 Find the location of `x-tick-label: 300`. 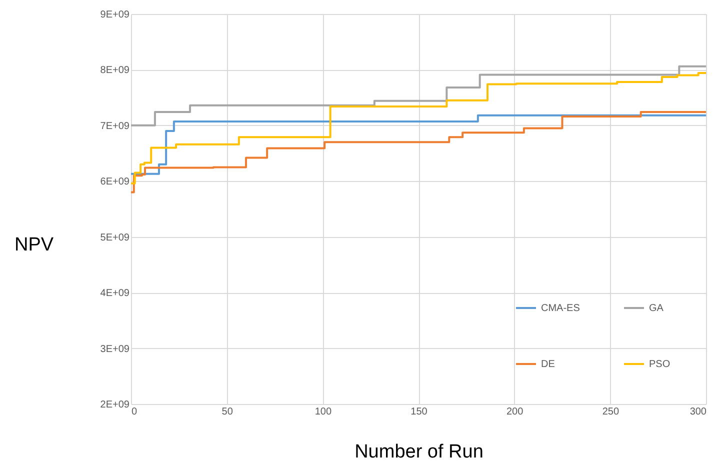

x-tick-label: 300 is located at coordinates (698, 412).